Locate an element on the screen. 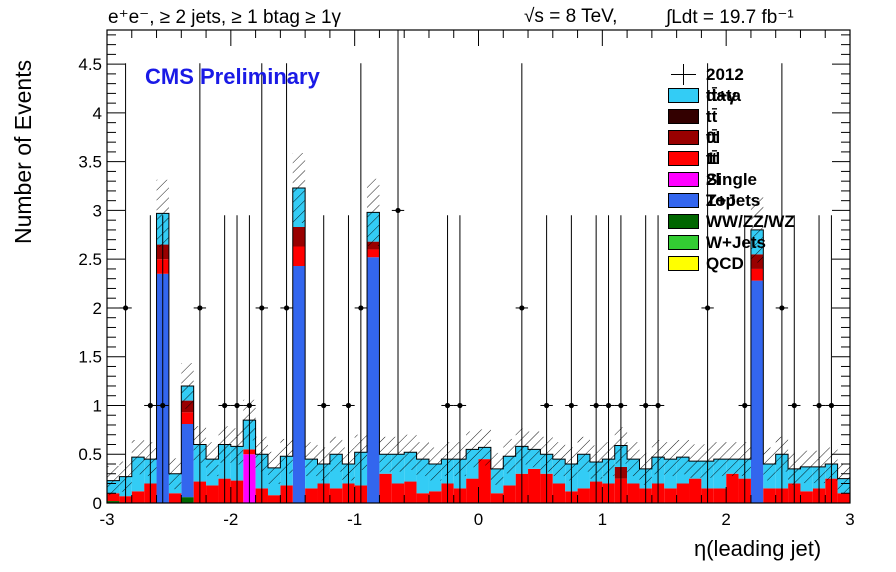  y-tick-label: 2.5 is located at coordinates (90, 259).